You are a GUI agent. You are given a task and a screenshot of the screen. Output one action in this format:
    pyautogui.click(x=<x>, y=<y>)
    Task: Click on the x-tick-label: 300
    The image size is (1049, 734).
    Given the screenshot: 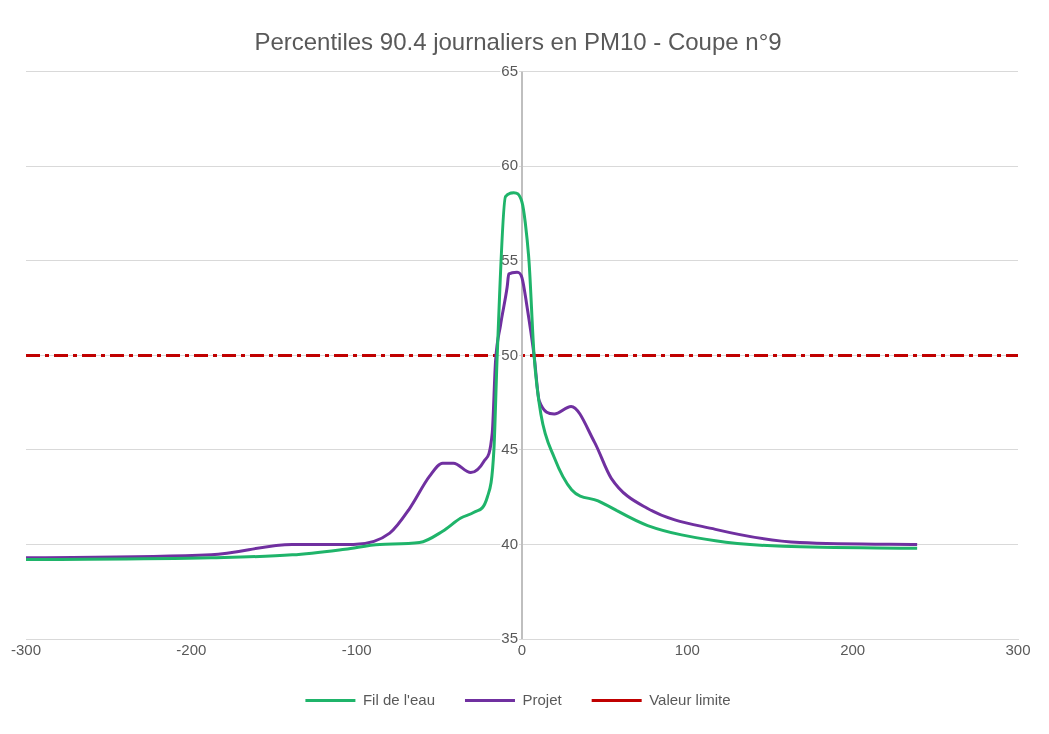 What is the action you would take?
    pyautogui.click(x=1018, y=650)
    